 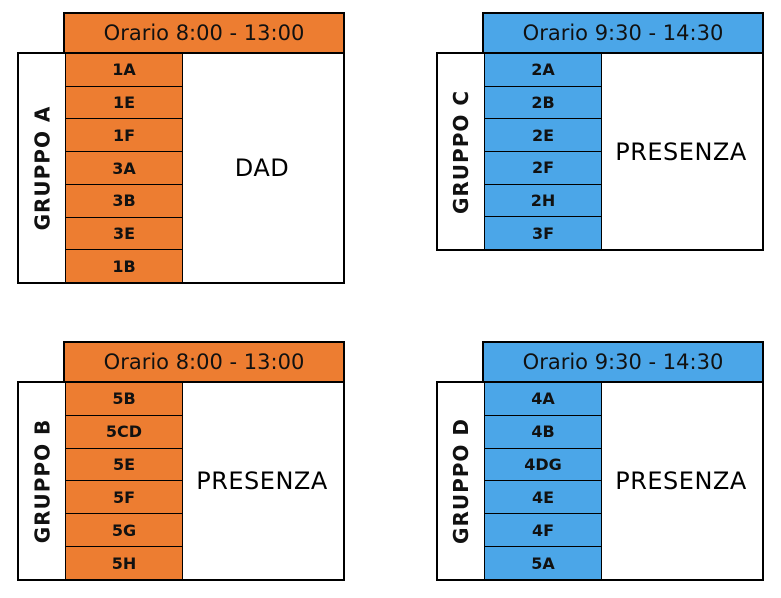 I want to click on class-list: 5B 5CD 5E 5F 5G 5H, so click(x=124, y=481).